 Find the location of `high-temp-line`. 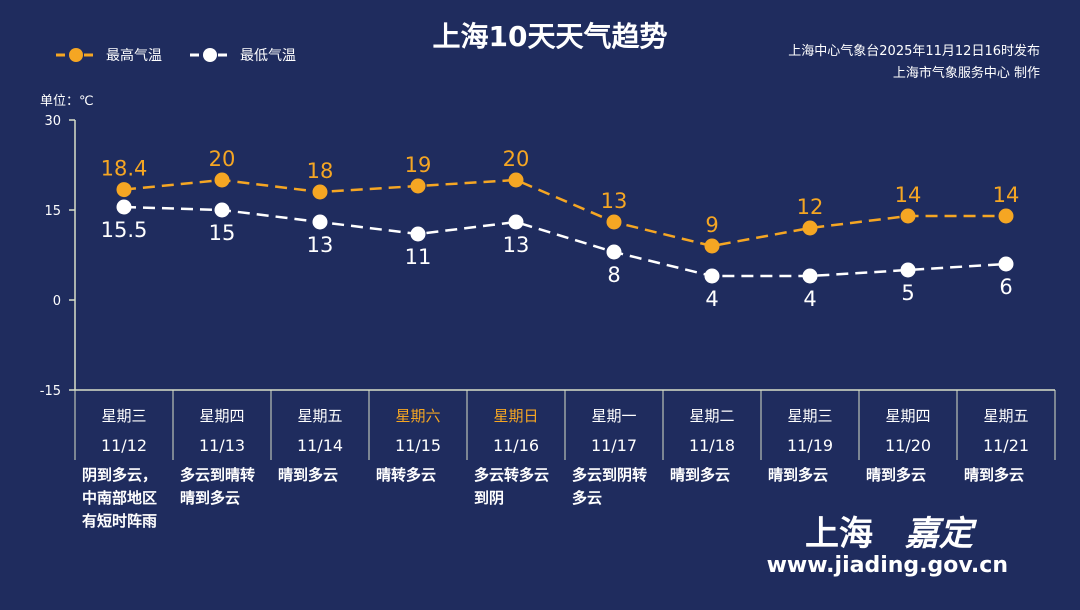

high-temp-line is located at coordinates (564, 213).